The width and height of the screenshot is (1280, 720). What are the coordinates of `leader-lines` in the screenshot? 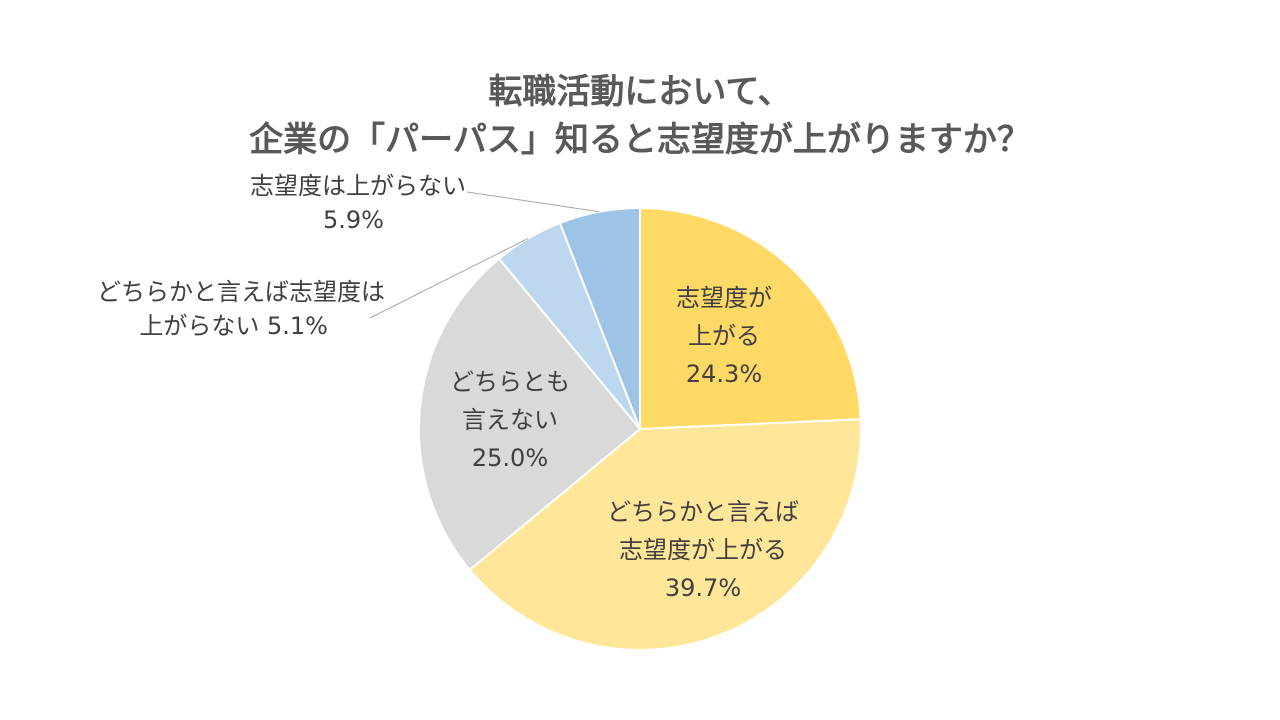 It's located at (484, 255).